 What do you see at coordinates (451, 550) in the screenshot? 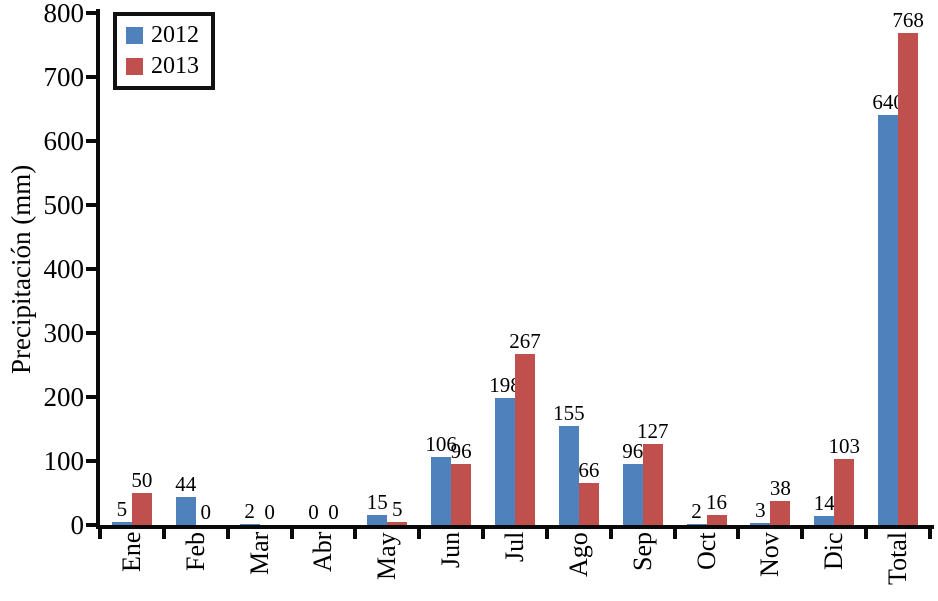
I see `x-axis-label-Jun: Jun` at bounding box center [451, 550].